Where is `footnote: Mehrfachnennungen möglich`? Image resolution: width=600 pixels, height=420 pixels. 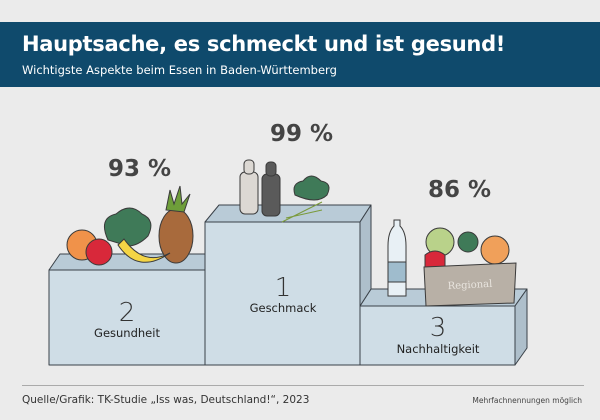
footnote: Mehrfachnennungen möglich is located at coordinates (527, 400).